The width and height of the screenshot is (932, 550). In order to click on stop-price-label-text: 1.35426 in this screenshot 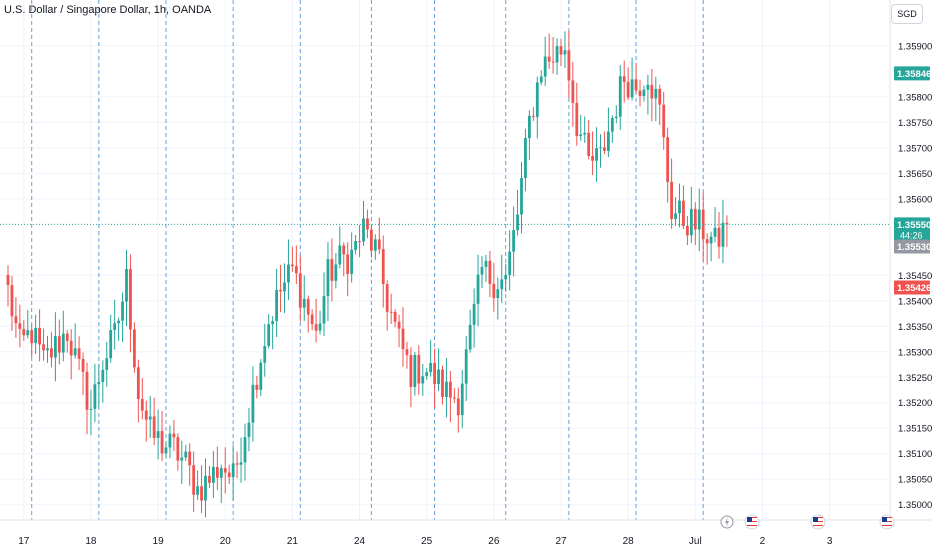, I will do `click(914, 288)`.